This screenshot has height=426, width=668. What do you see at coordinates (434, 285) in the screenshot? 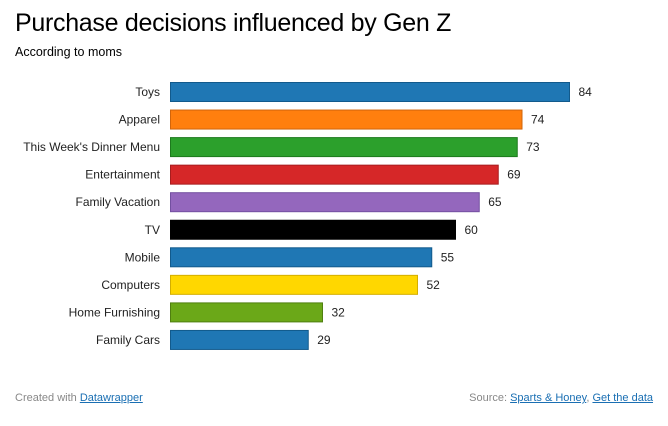
I see `value-label: 52` at bounding box center [434, 285].